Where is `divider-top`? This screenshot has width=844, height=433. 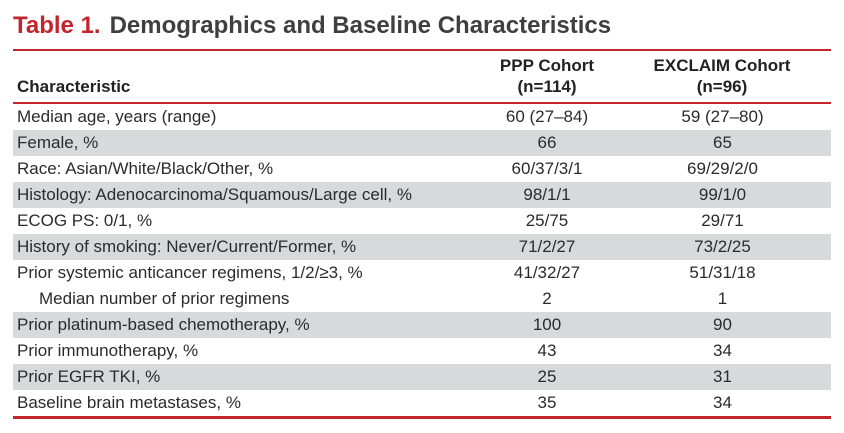 divider-top is located at coordinates (422, 50).